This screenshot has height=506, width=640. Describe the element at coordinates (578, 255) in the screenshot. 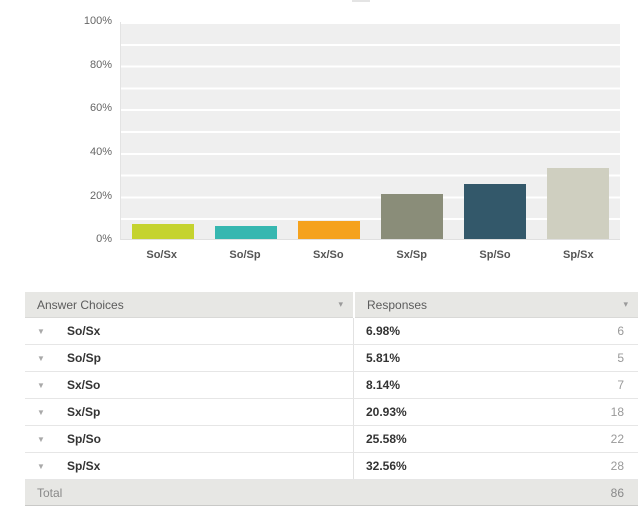

I see `x-axis-label: Sp/Sx` at that location.